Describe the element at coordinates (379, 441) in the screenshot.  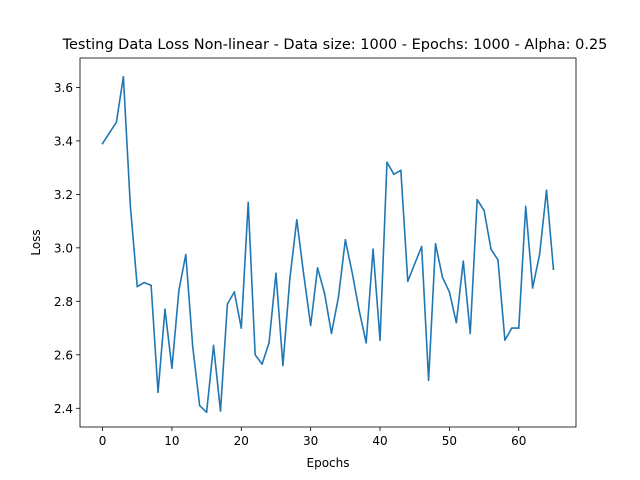
I see `x-tick-label: 40` at that location.